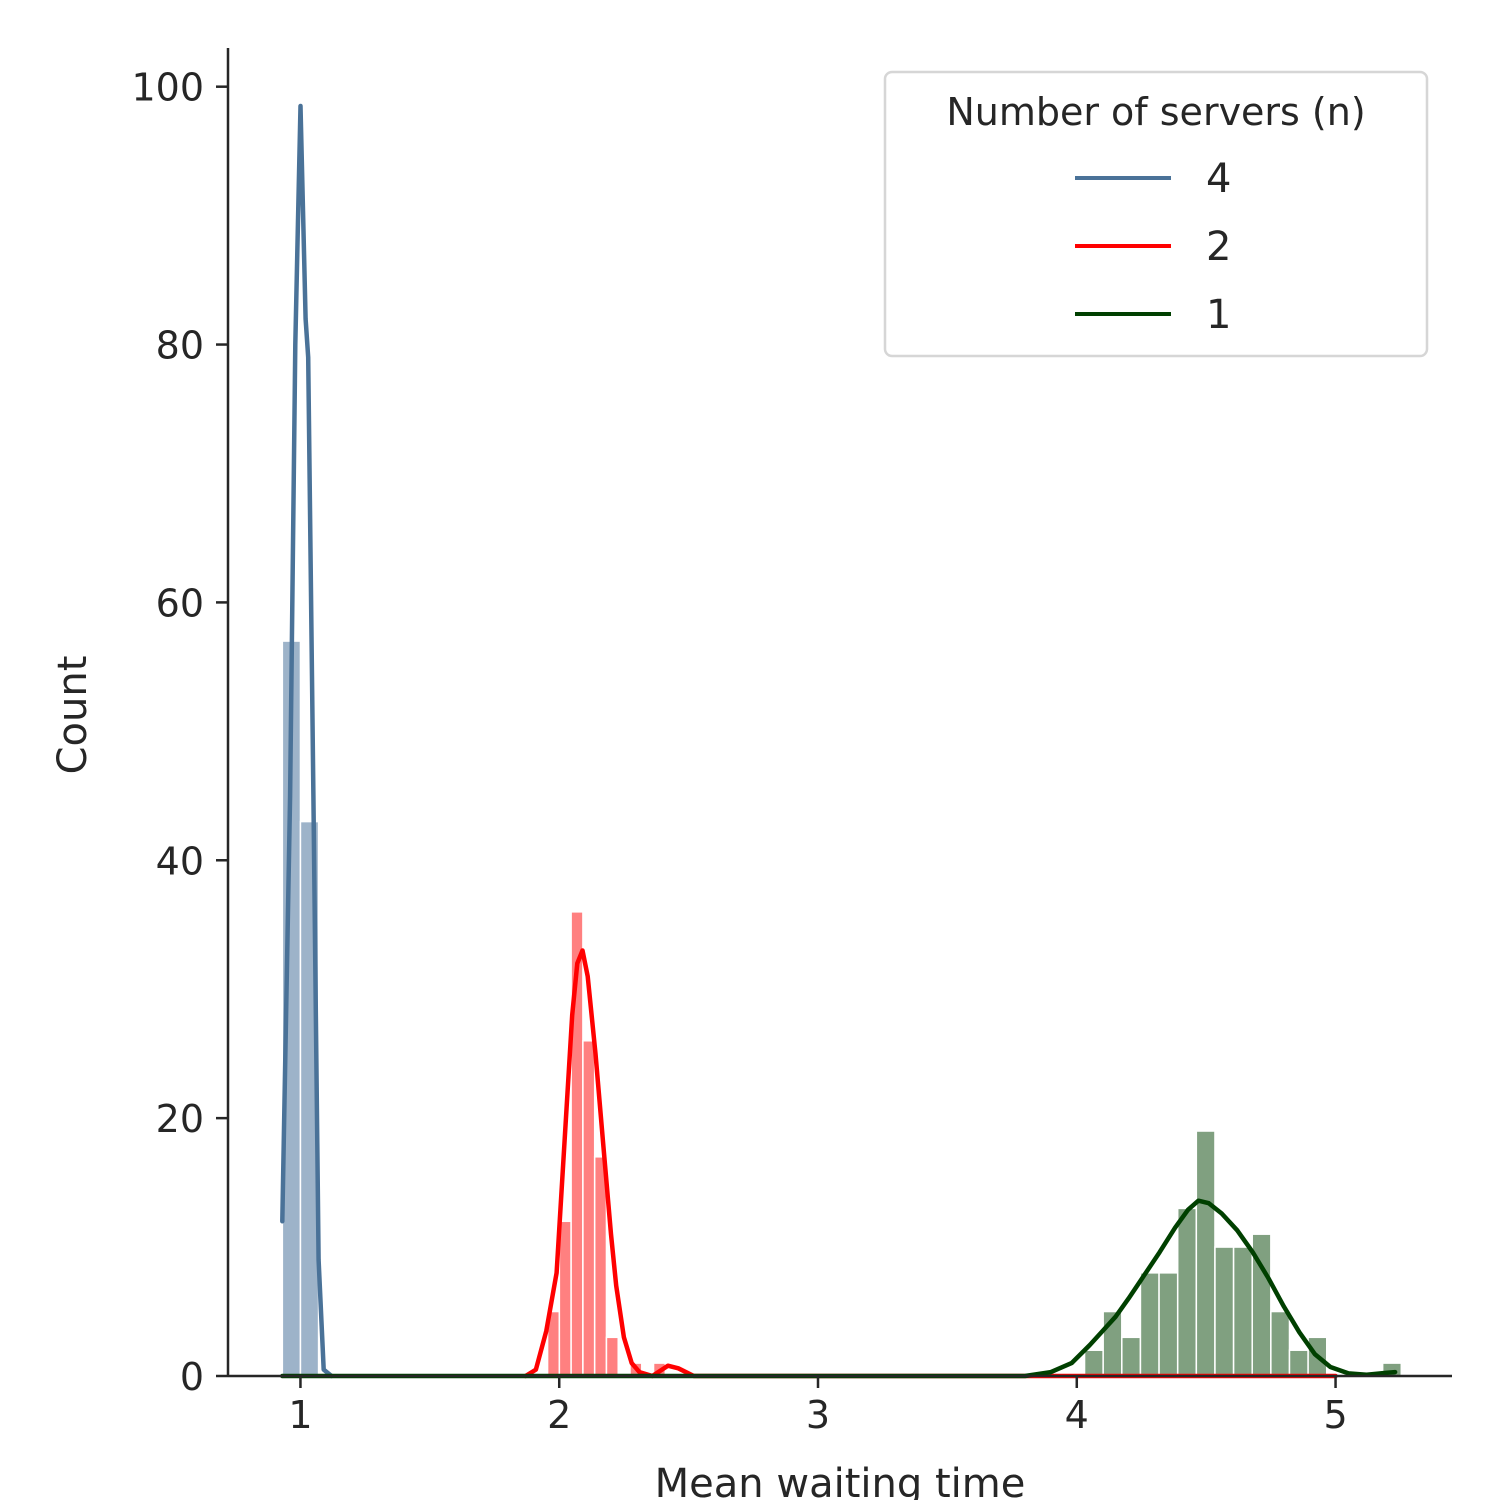 This screenshot has width=1500, height=1500. I want to click on legend-frame, so click(1156, 214).